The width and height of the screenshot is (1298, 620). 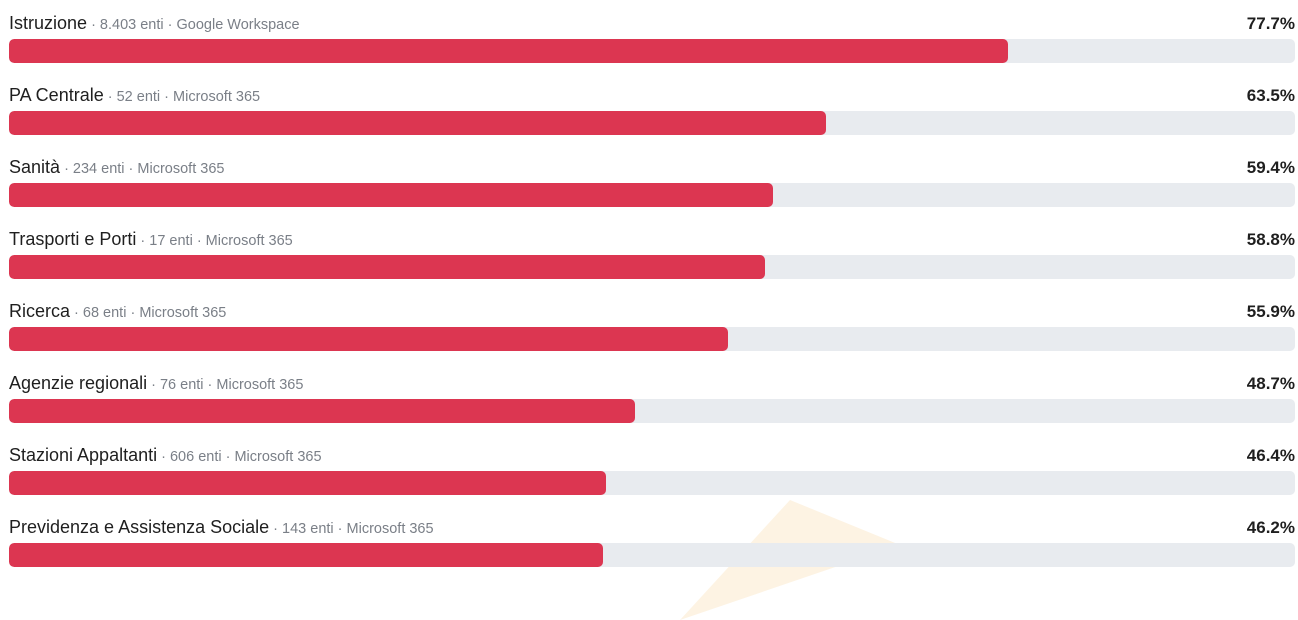 What do you see at coordinates (1270, 311) in the screenshot?
I see `value-label: 55.9%` at bounding box center [1270, 311].